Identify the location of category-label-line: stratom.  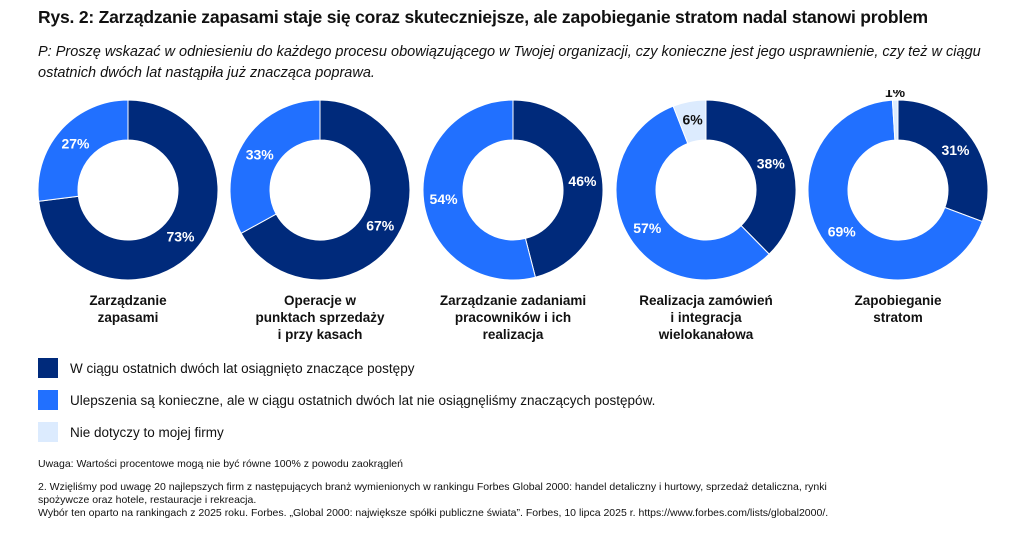
(898, 317).